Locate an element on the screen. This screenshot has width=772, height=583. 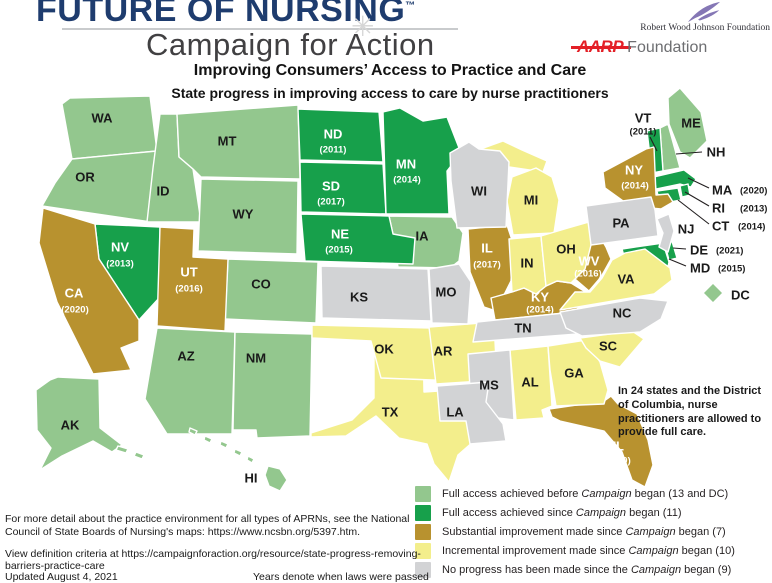
state-year-IL: (2017) is located at coordinates (486, 265).